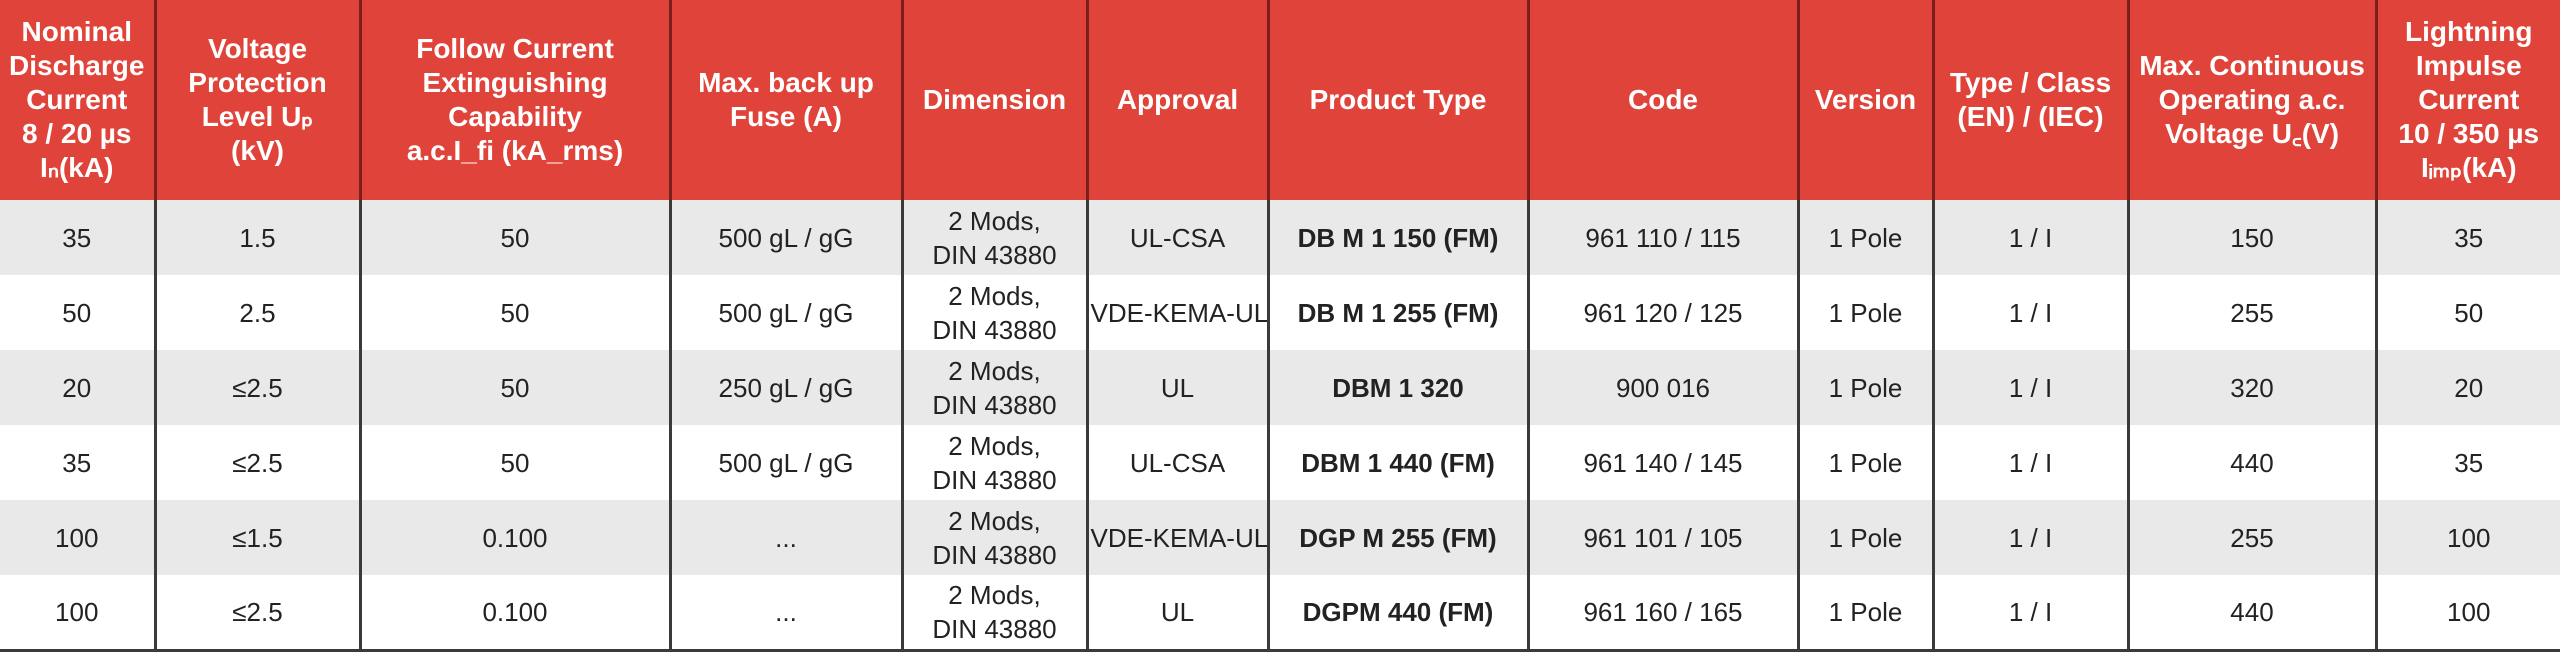 The height and width of the screenshot is (655, 2560). Describe the element at coordinates (1663, 537) in the screenshot. I see `cell-code: 961 101 / 105` at that location.